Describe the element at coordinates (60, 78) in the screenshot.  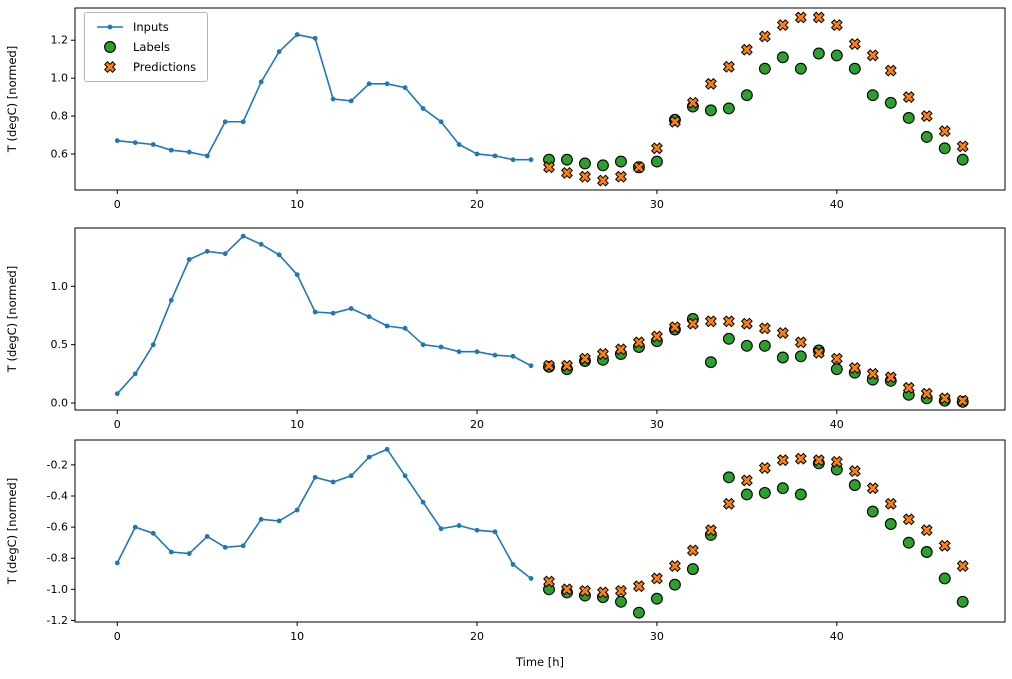
I see `y-tick-label: 1.0` at that location.